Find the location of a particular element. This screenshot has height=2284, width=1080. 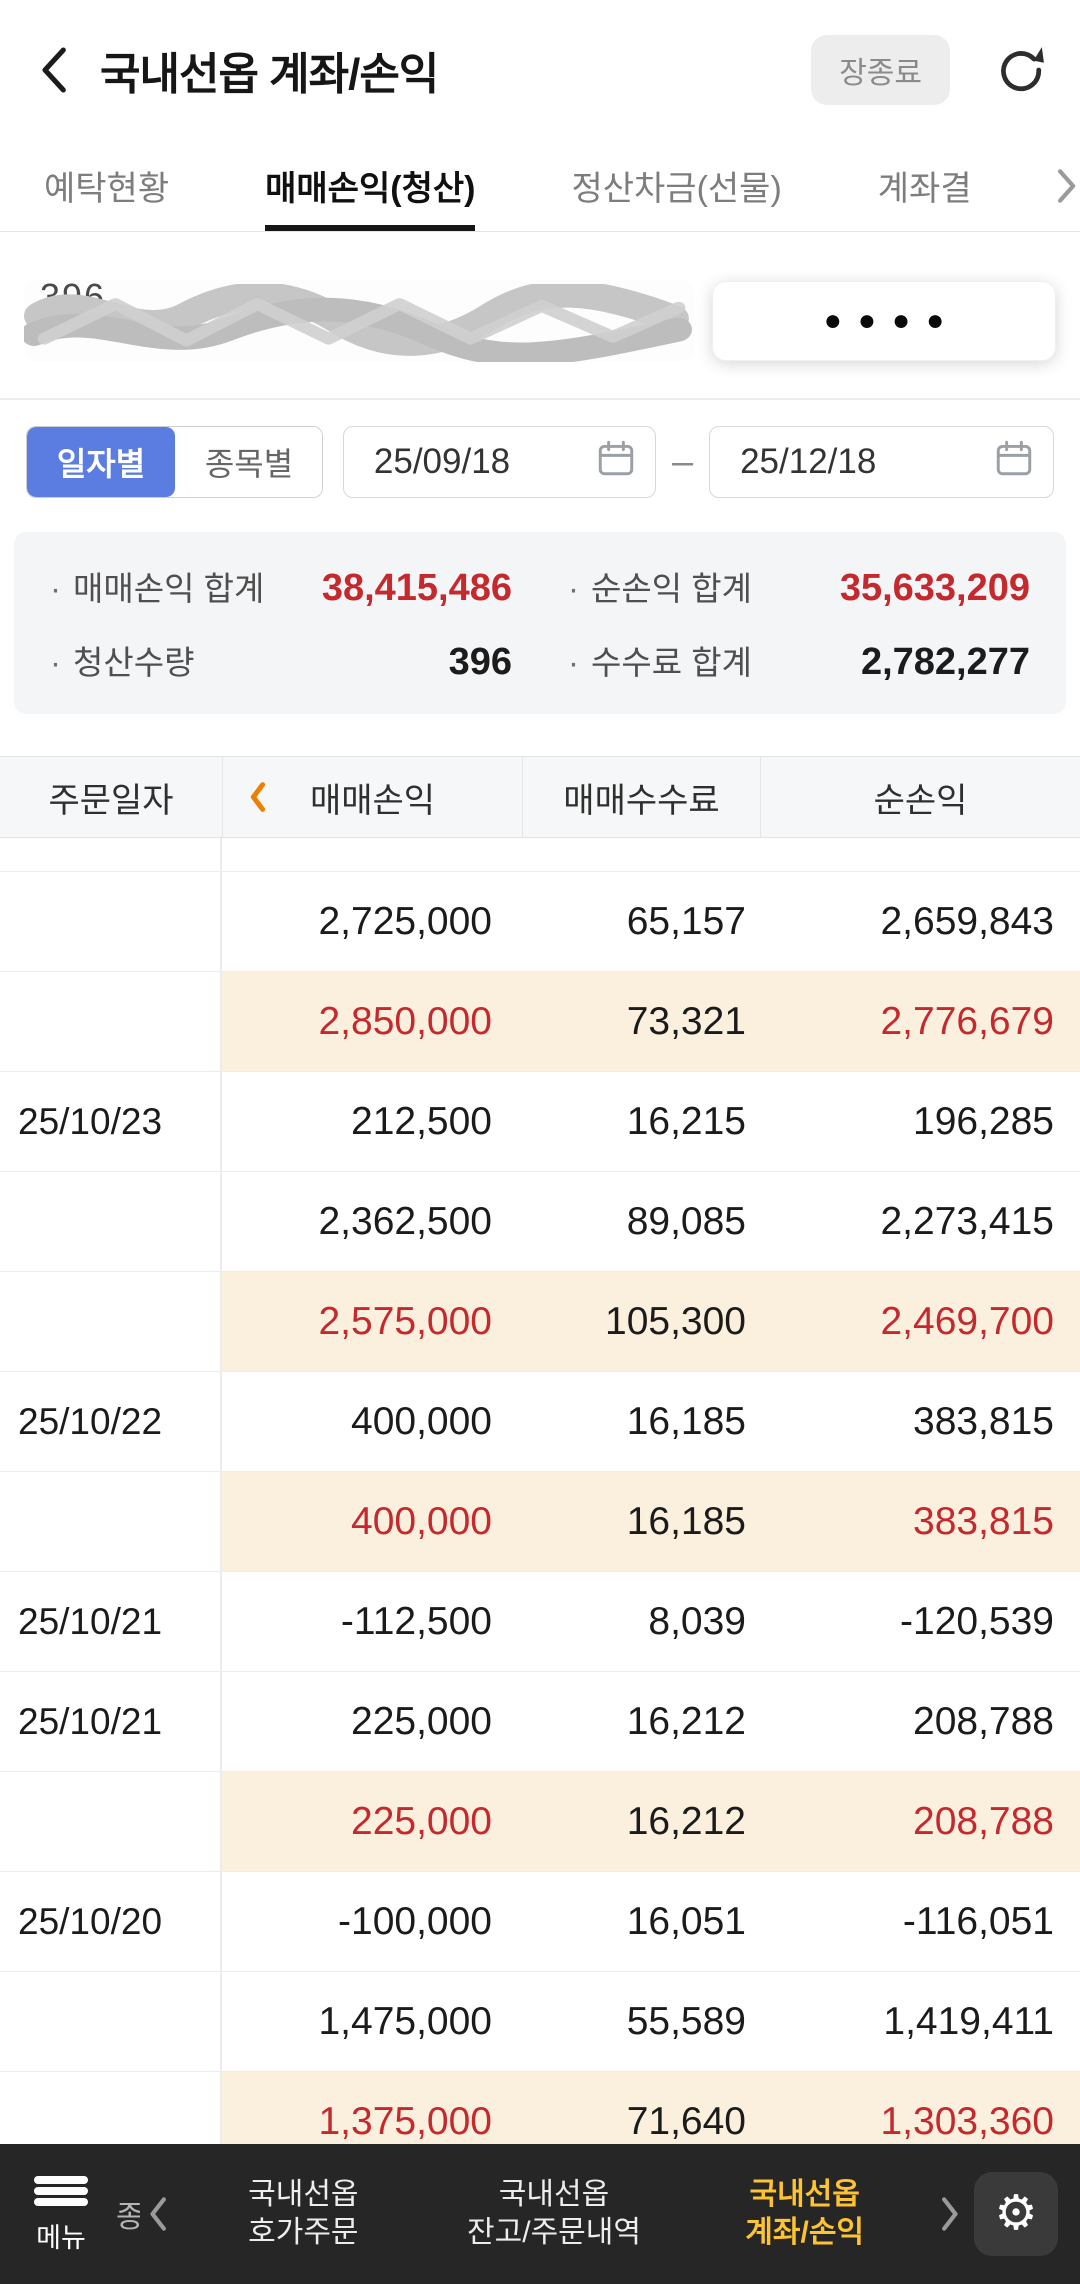

cell-fee: 65,157 is located at coordinates (686, 921).